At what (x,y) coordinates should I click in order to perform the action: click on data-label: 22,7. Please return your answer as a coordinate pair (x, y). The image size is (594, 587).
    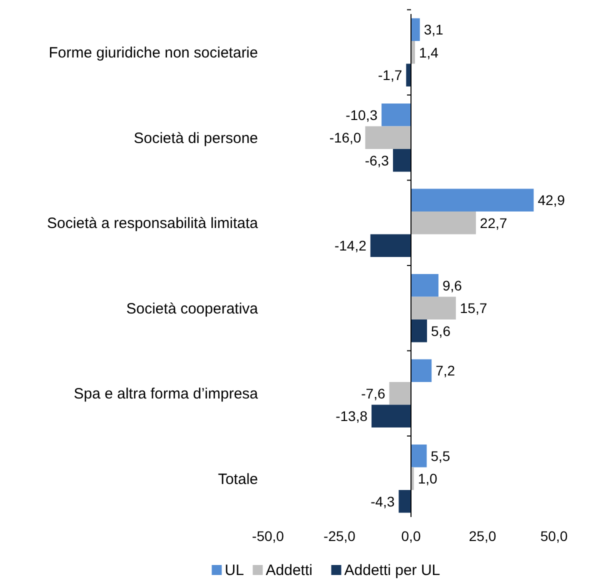
    Looking at the image, I should click on (494, 222).